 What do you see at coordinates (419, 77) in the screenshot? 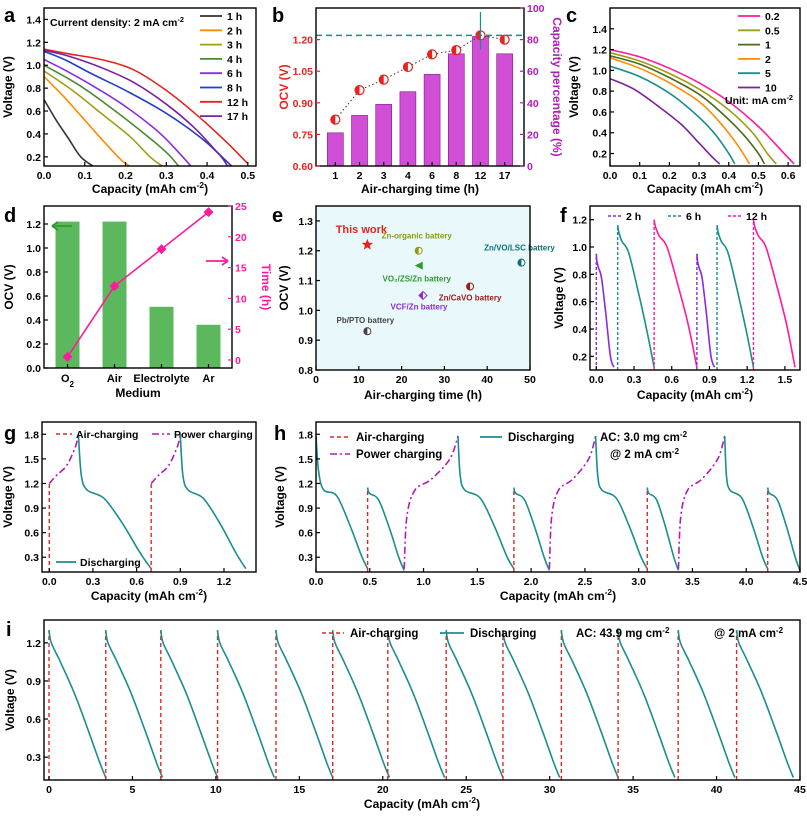
I see `ocv-line` at bounding box center [419, 77].